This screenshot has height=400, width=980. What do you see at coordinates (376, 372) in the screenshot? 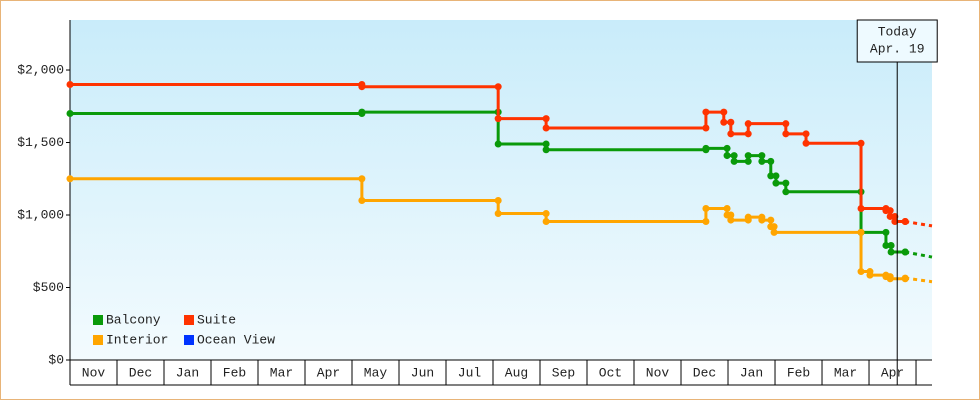
I see `x-tick-label: May` at bounding box center [376, 372].